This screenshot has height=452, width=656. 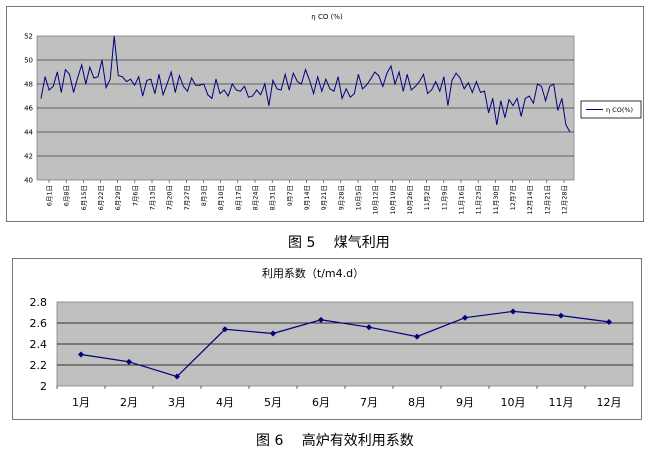 I want to click on chart5-xtick-label: 8月24日, so click(x=256, y=197).